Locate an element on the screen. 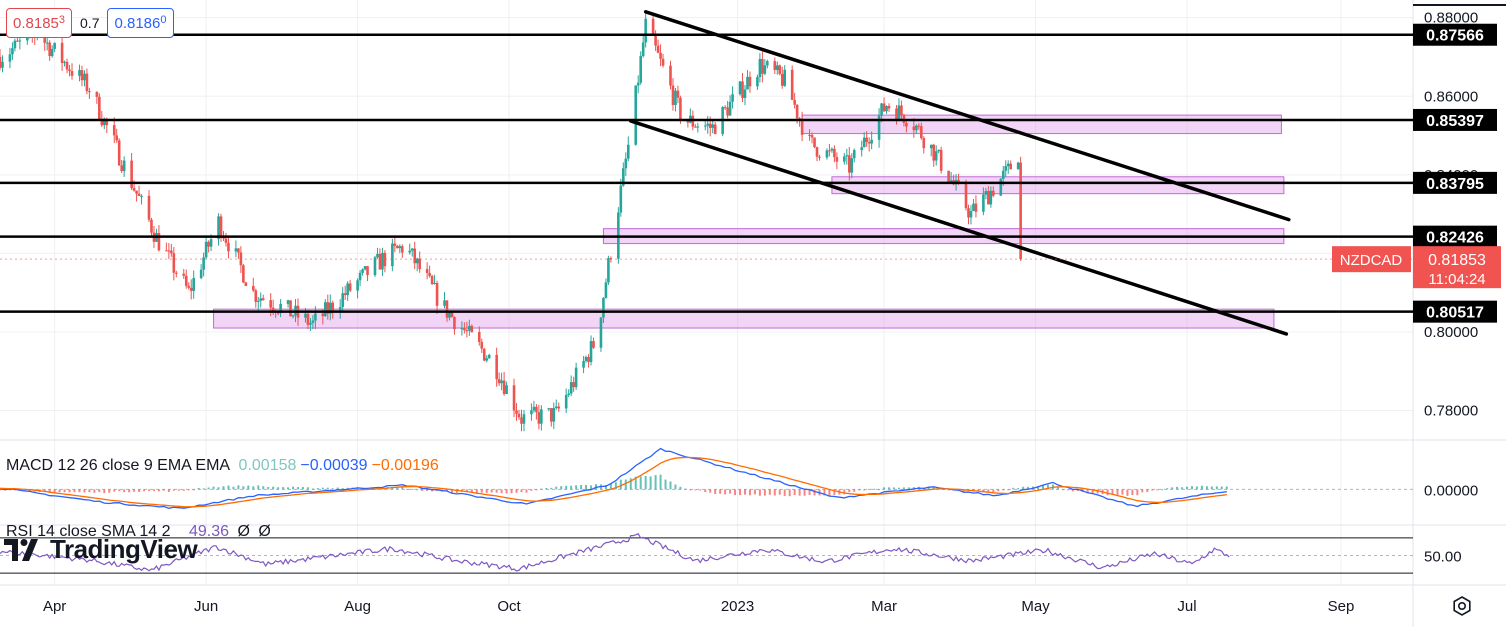 The height and width of the screenshot is (627, 1506). rsi-value: 49.36 is located at coordinates (209, 531).